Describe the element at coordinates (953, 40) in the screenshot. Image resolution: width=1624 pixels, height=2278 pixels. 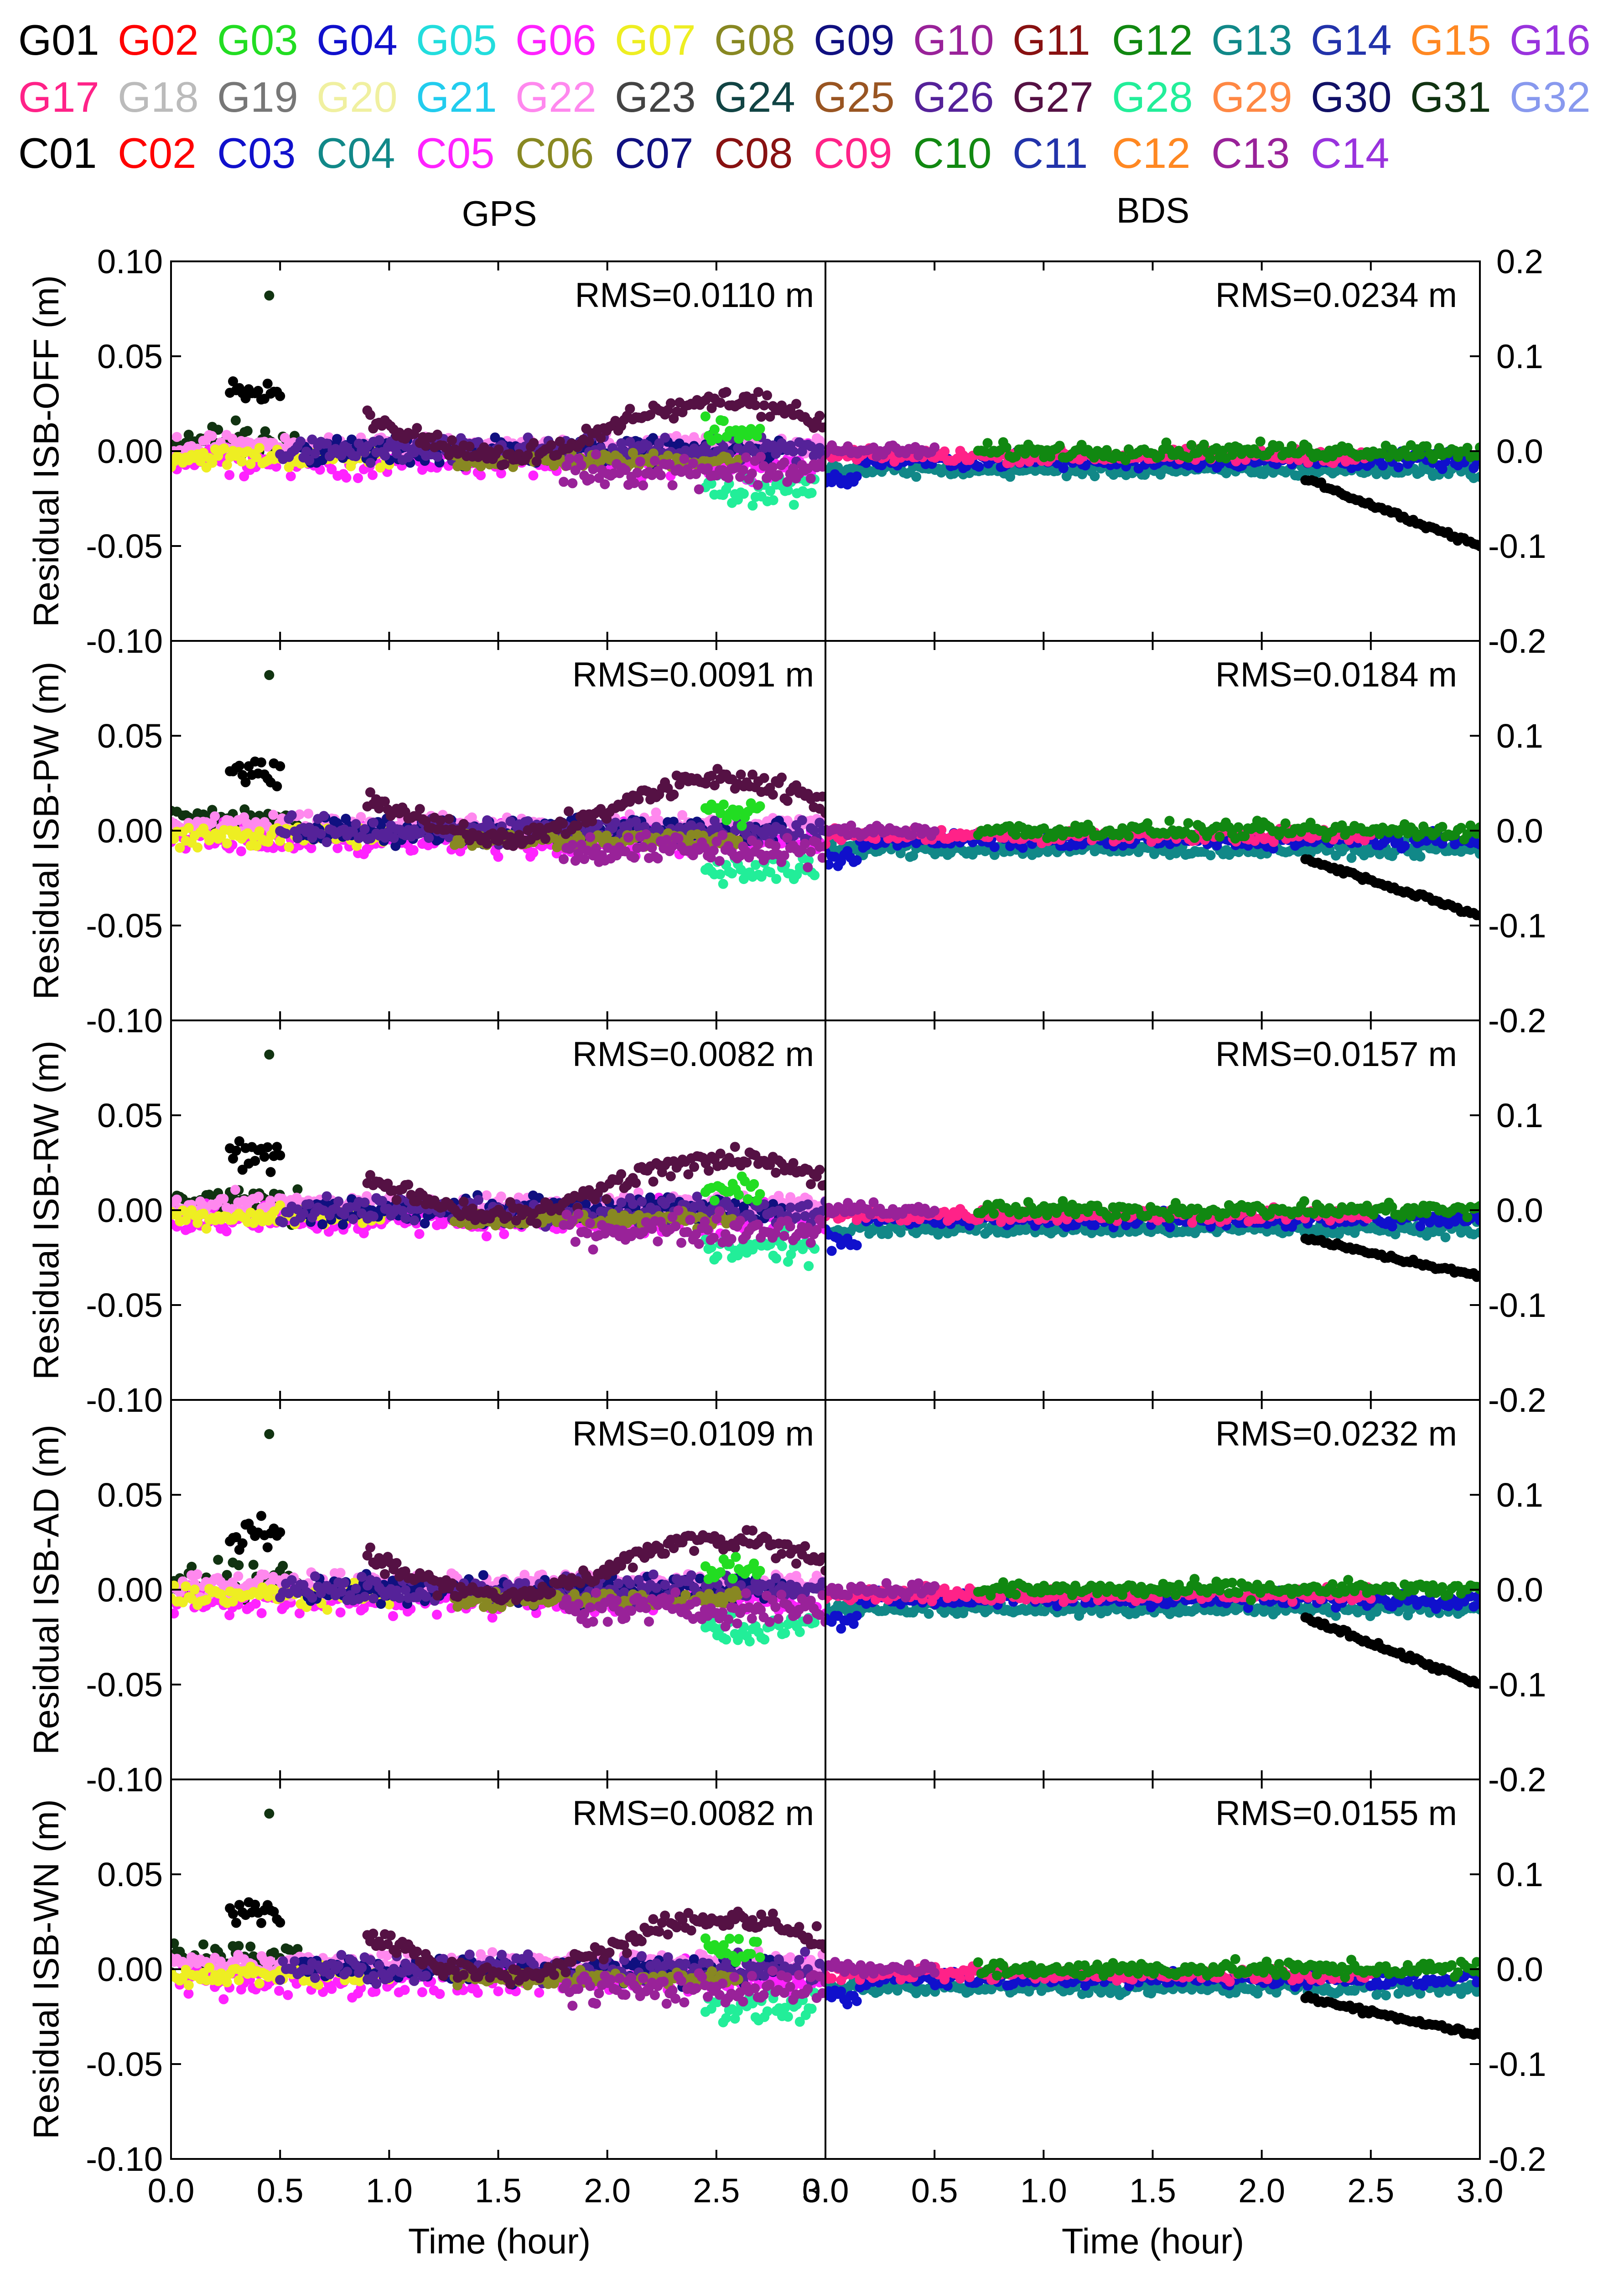
I see `legend-g10: G10` at that location.